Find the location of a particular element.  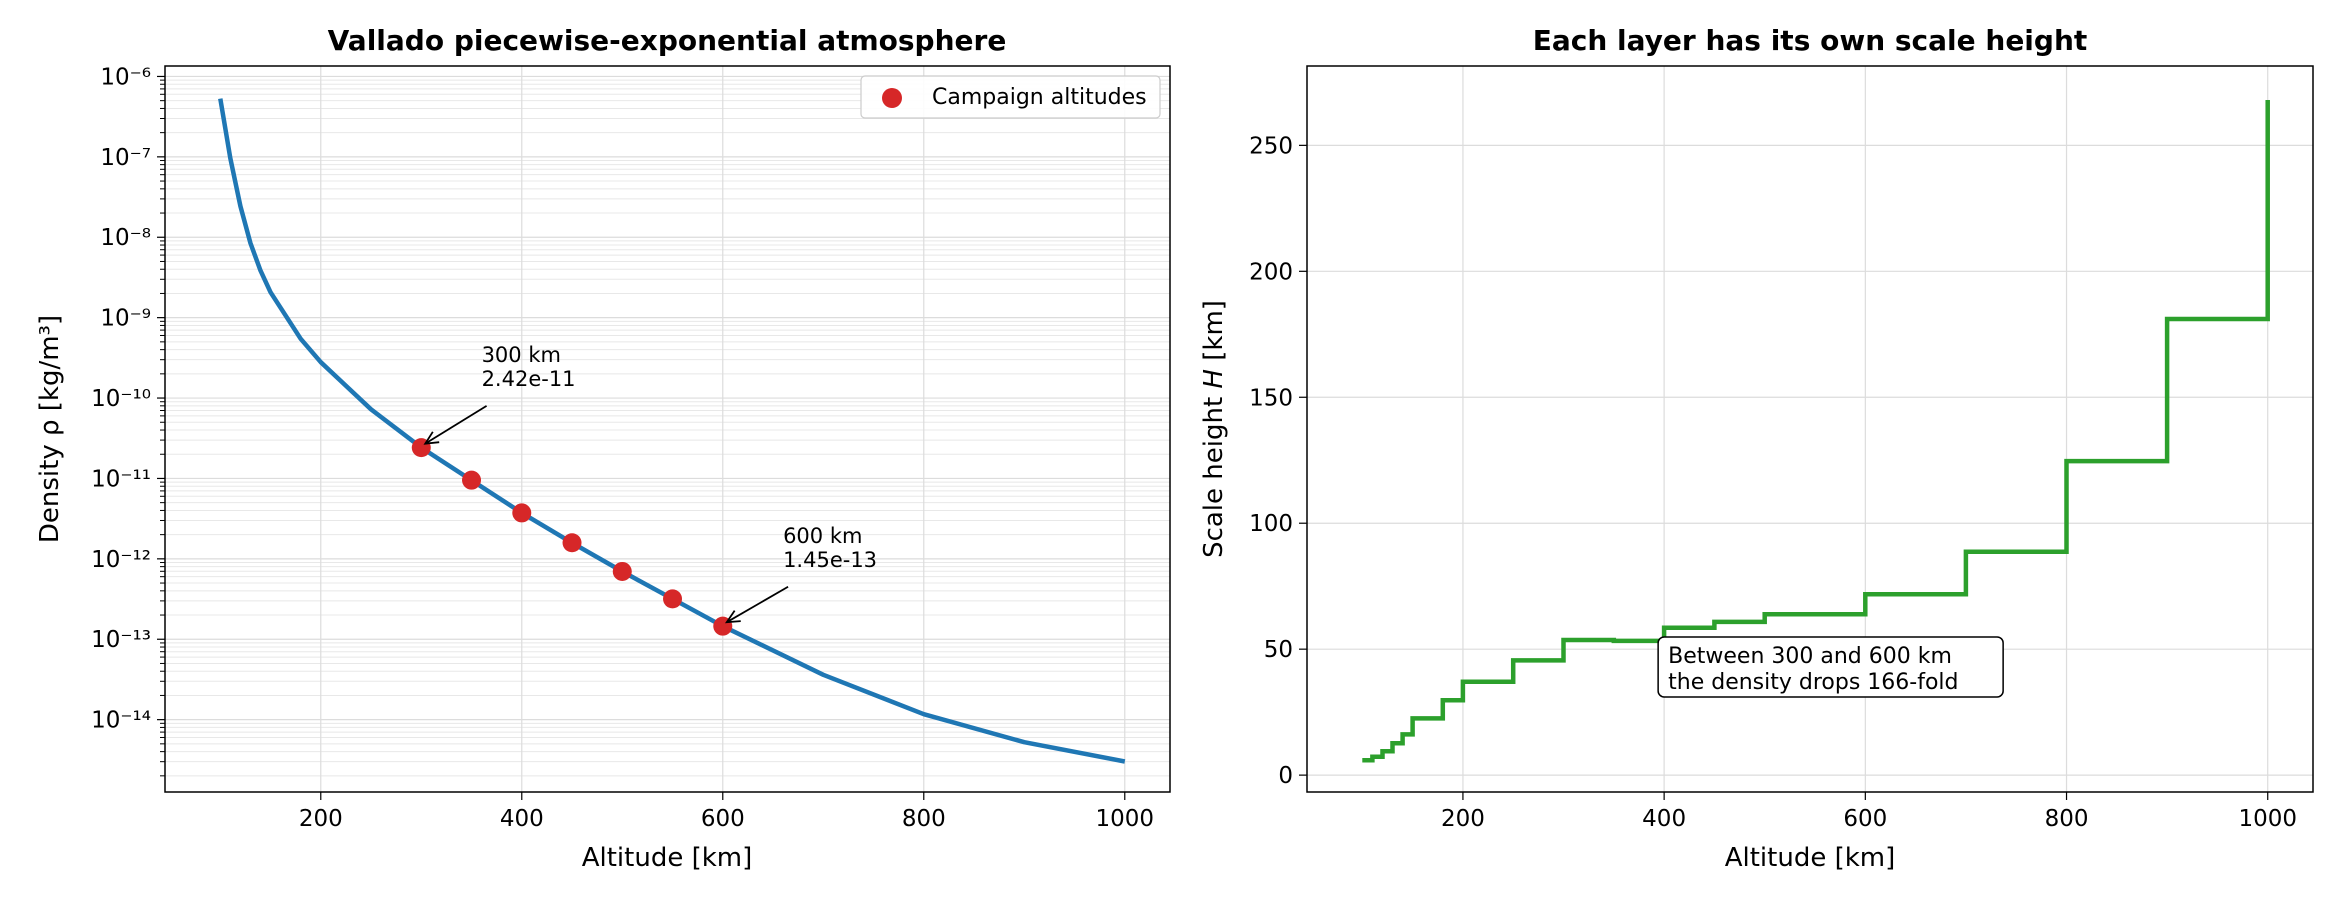

annotation-text: 300 km is located at coordinates (521, 355).